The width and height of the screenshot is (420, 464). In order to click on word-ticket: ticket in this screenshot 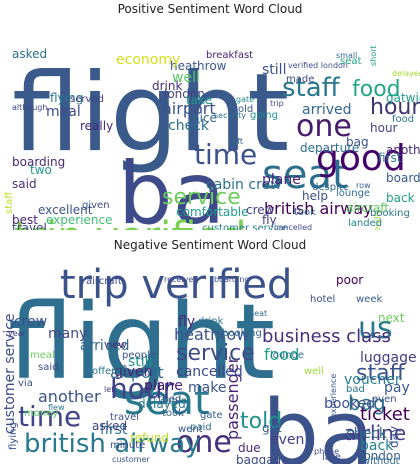, I will do `click(385, 414)`.